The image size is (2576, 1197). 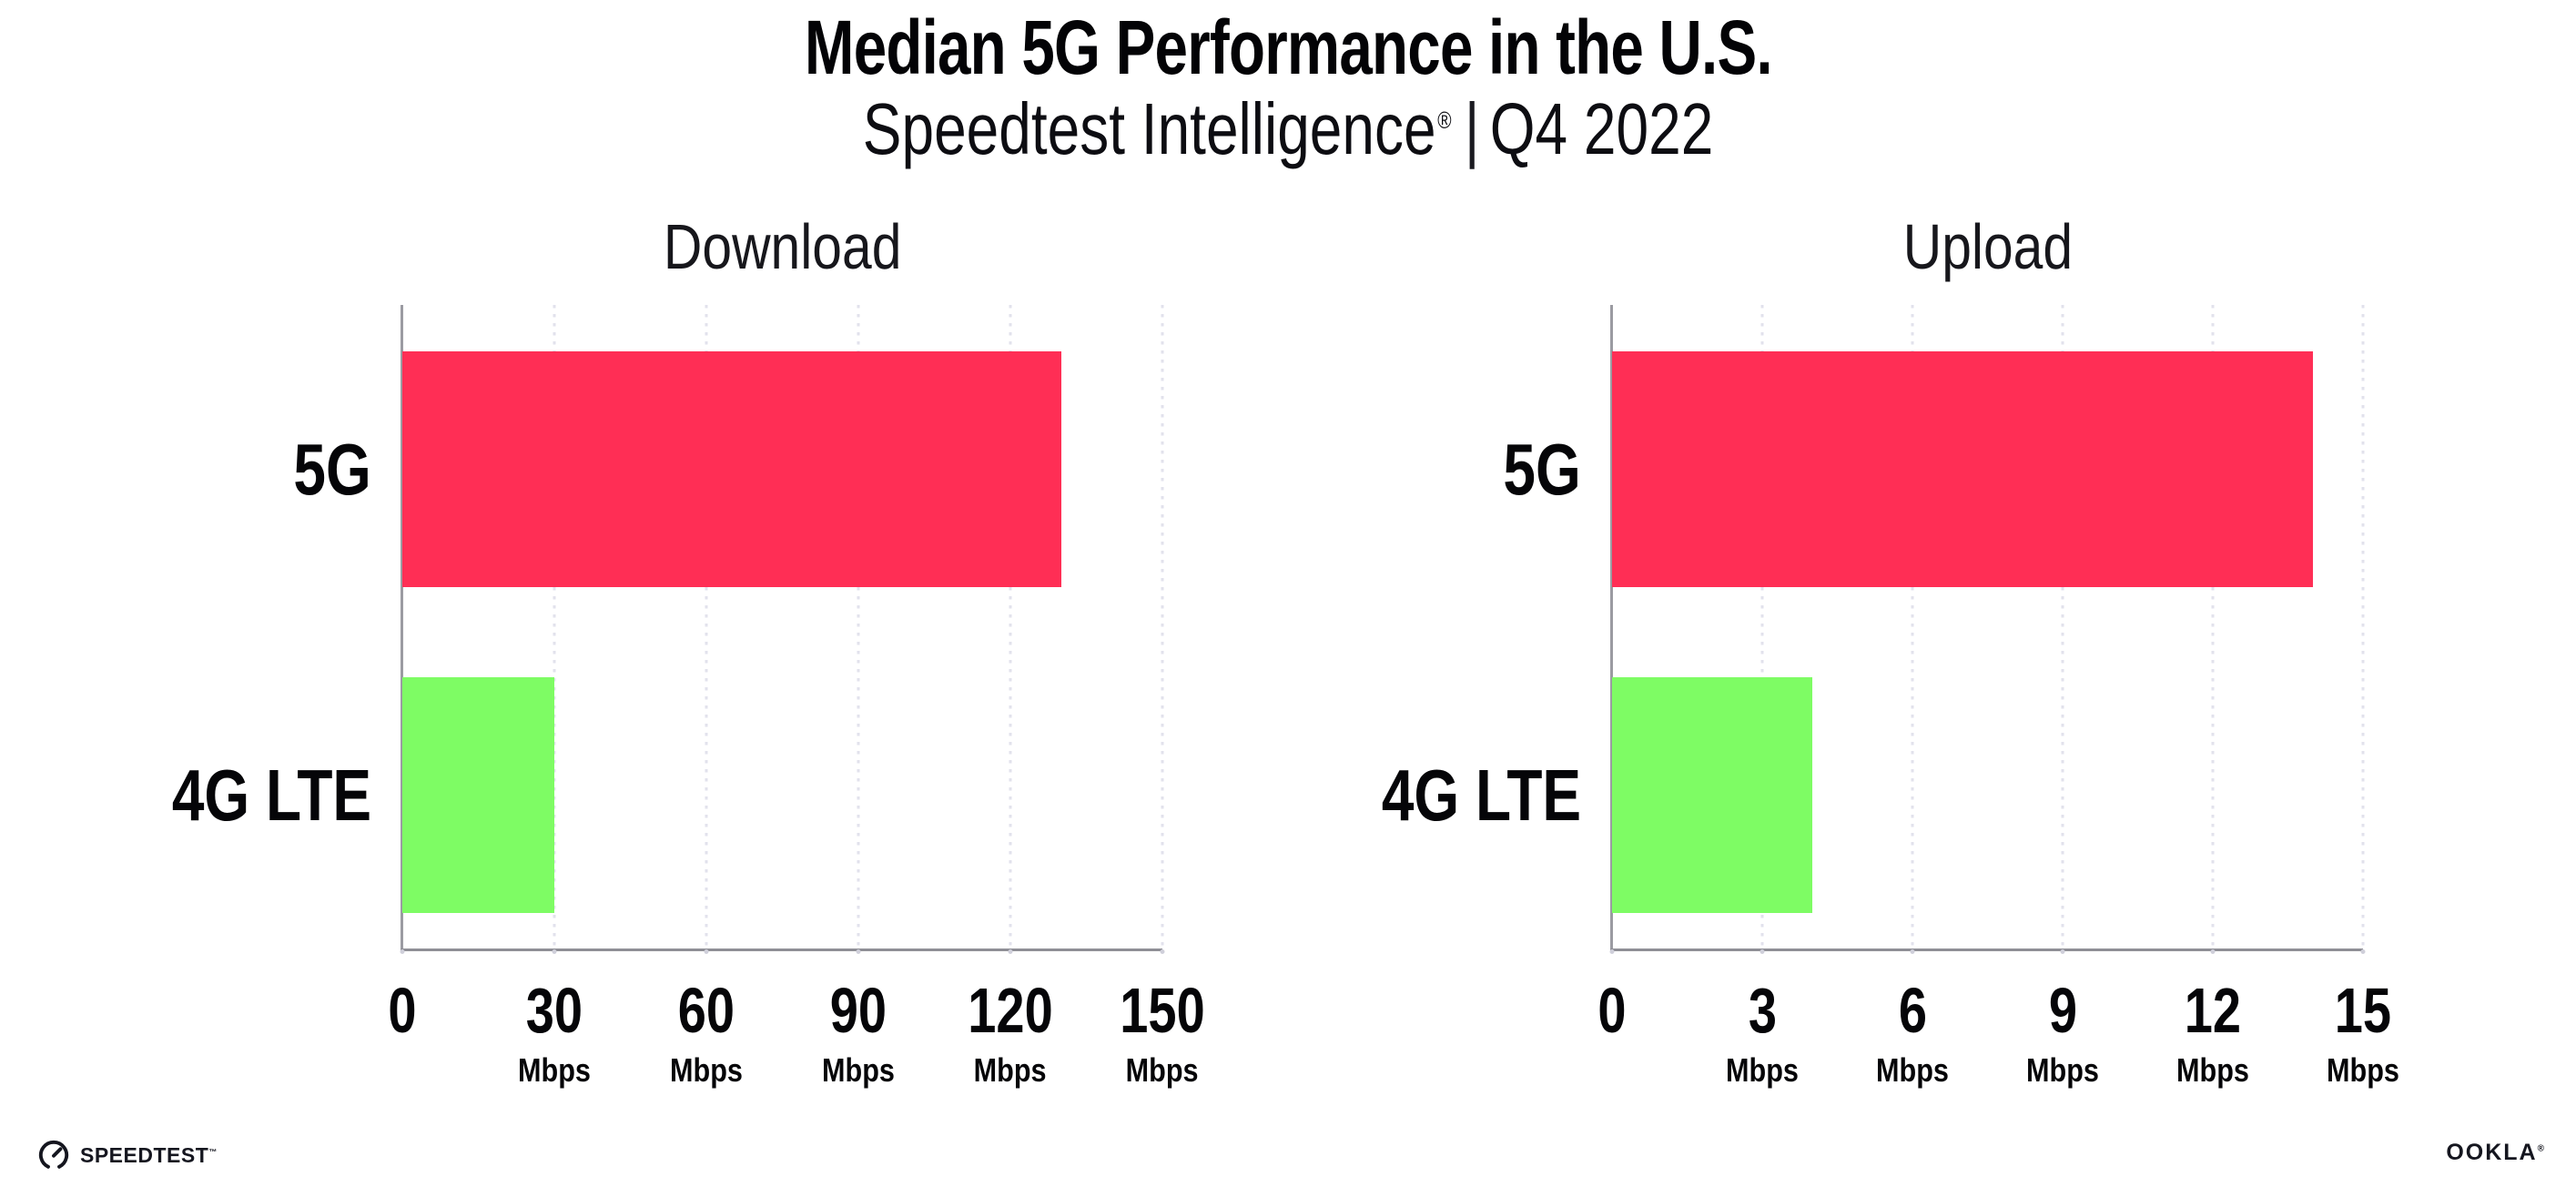 What do you see at coordinates (1962, 469) in the screenshot?
I see `upload-bar-5g` at bounding box center [1962, 469].